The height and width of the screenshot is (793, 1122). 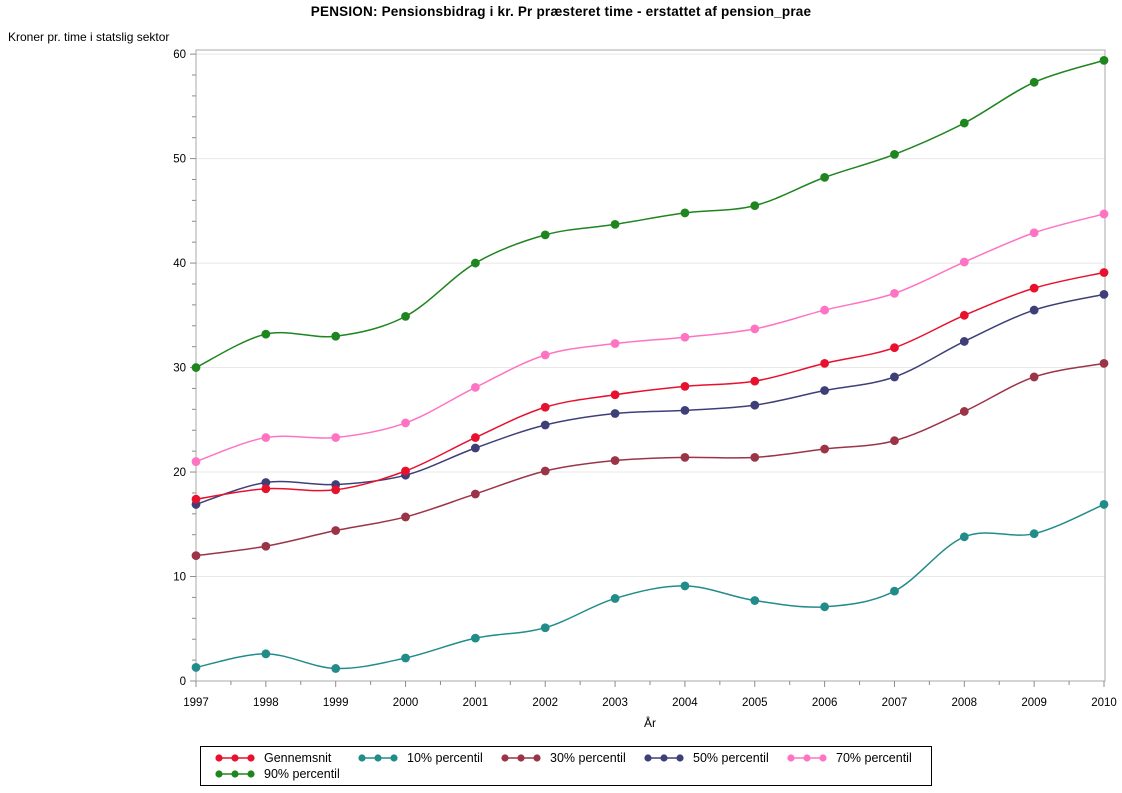 I want to click on x-tick-label: 1998, so click(x=266, y=703).